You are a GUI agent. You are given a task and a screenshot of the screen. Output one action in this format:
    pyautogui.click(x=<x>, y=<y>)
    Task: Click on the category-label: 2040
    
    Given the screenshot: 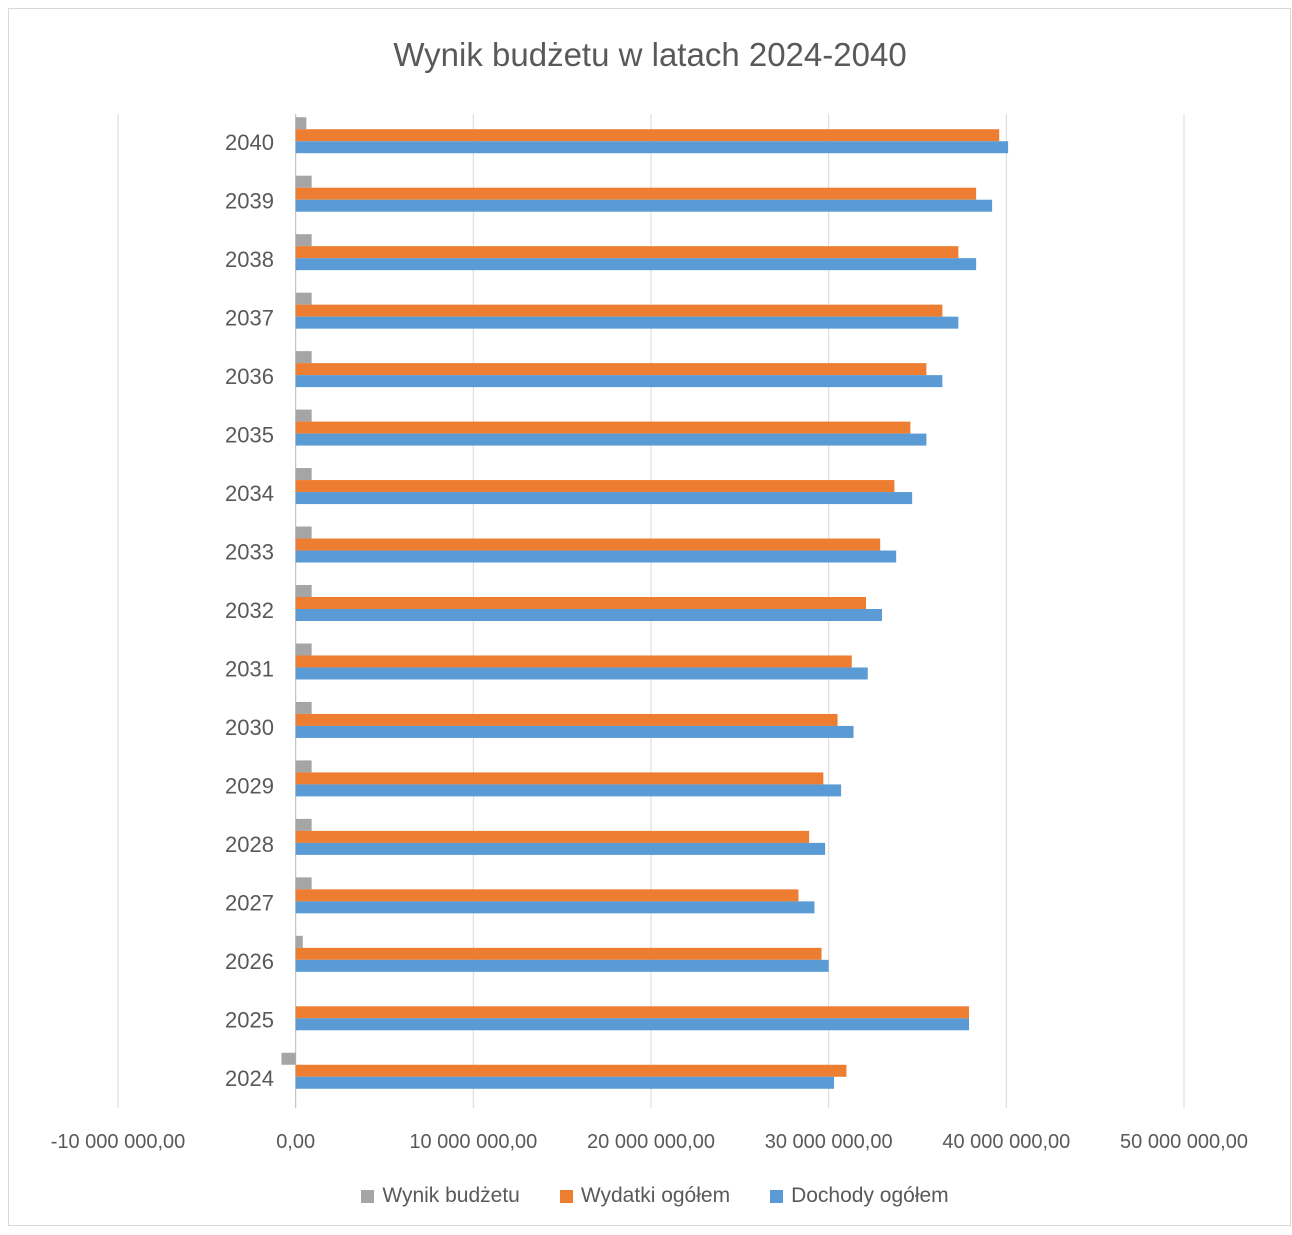 What is the action you would take?
    pyautogui.click(x=249, y=142)
    